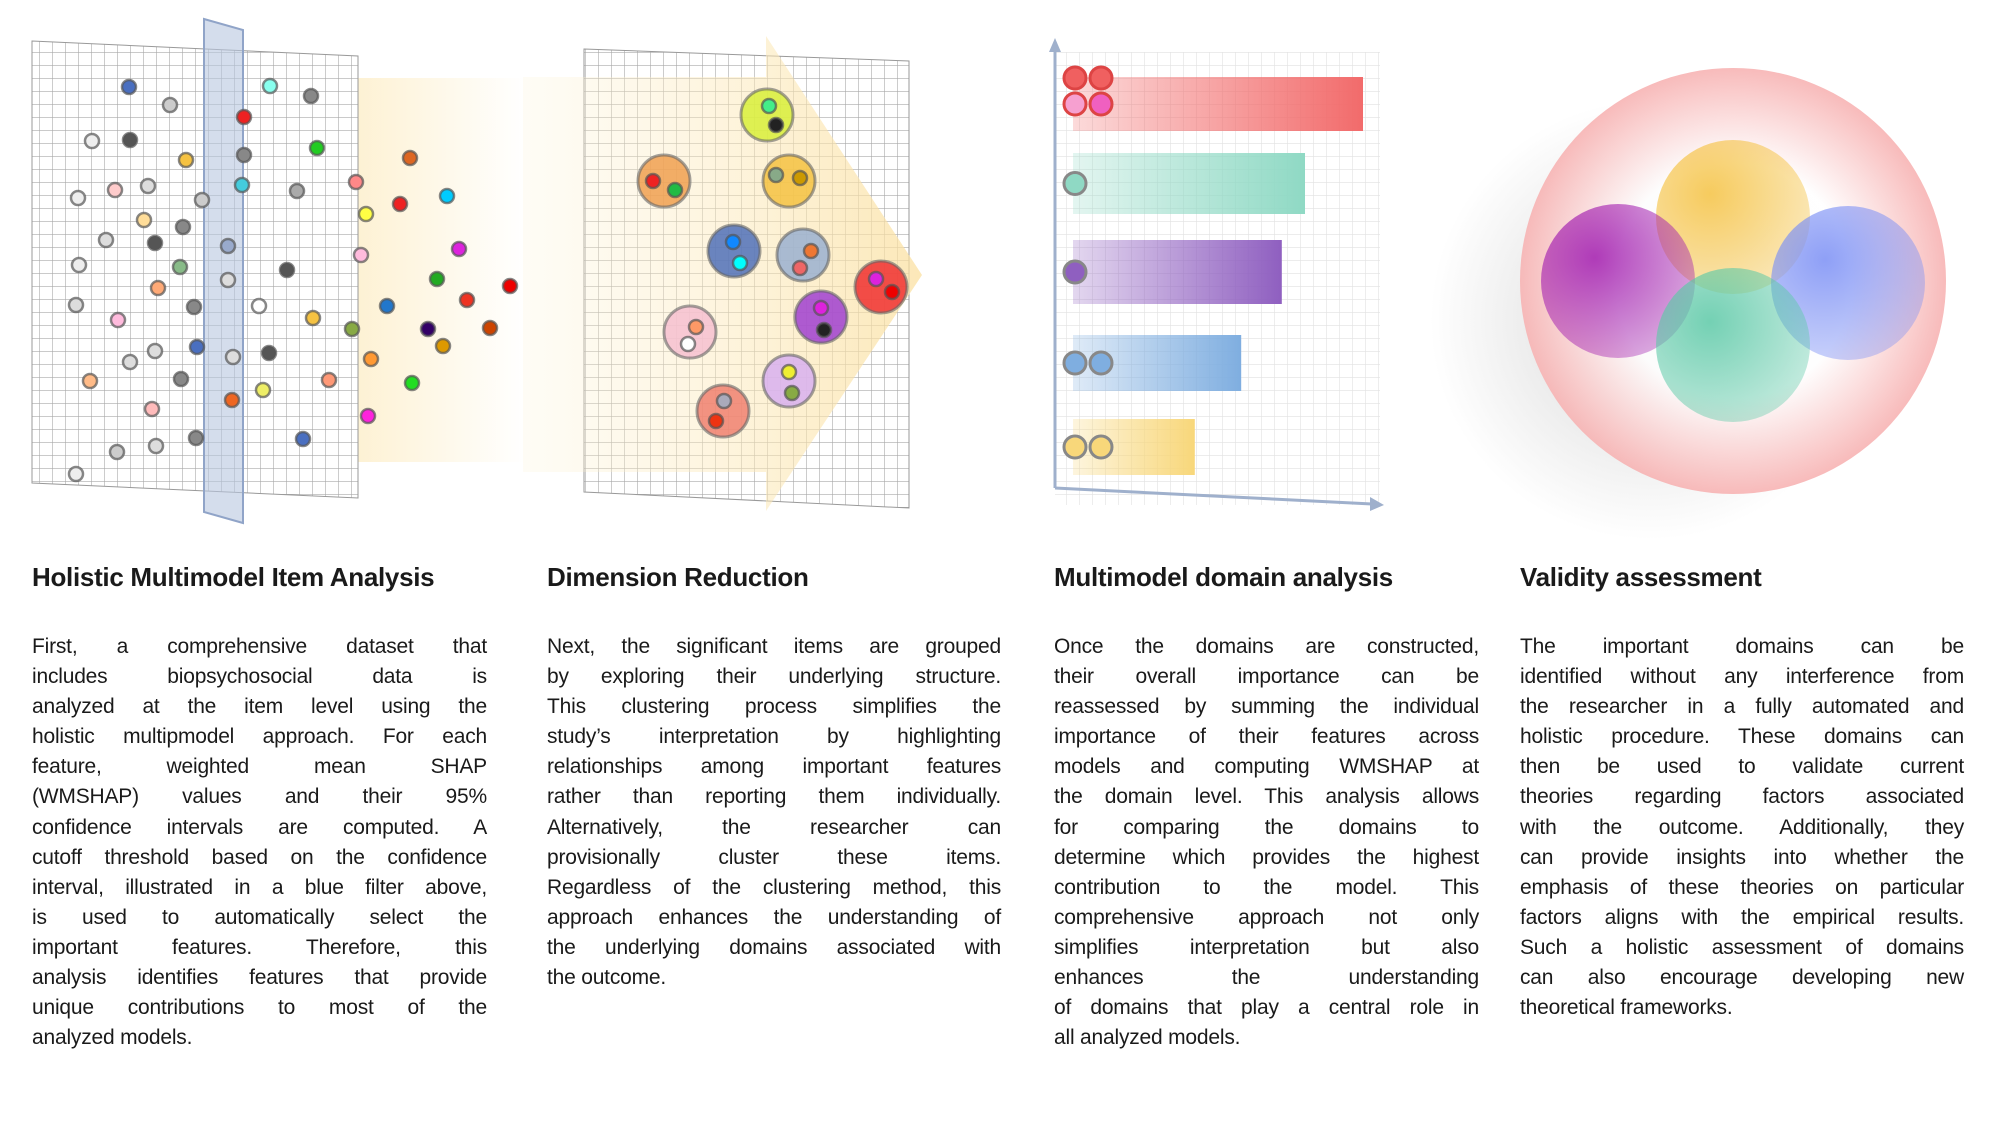 The width and height of the screenshot is (1992, 1131). I want to click on description-line: holistic procedure. These domains can, so click(1742, 737).